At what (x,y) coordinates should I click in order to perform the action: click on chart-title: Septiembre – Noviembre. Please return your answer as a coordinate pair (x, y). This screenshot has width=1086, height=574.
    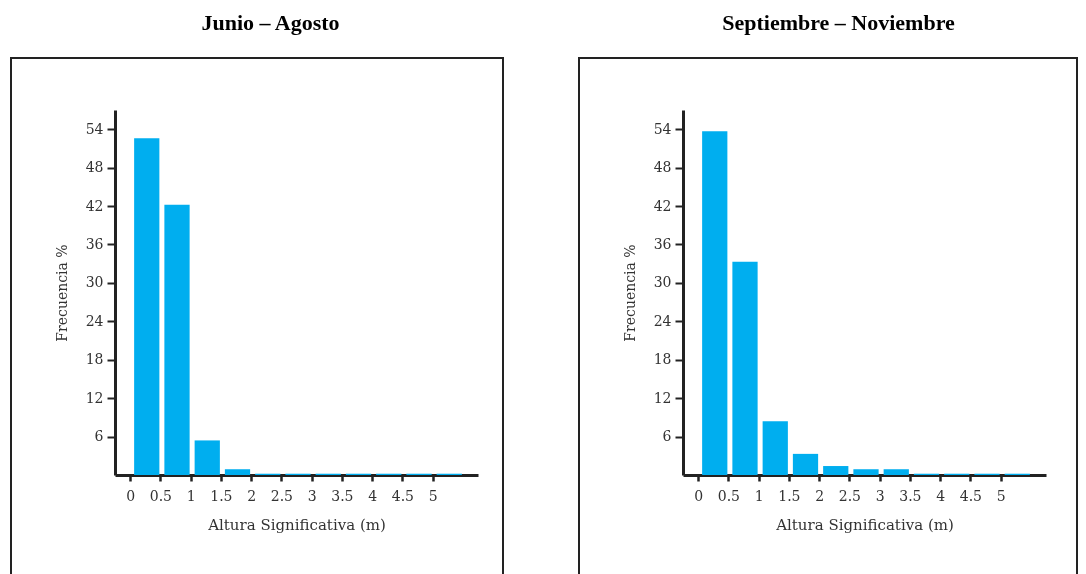
    Looking at the image, I should click on (839, 22).